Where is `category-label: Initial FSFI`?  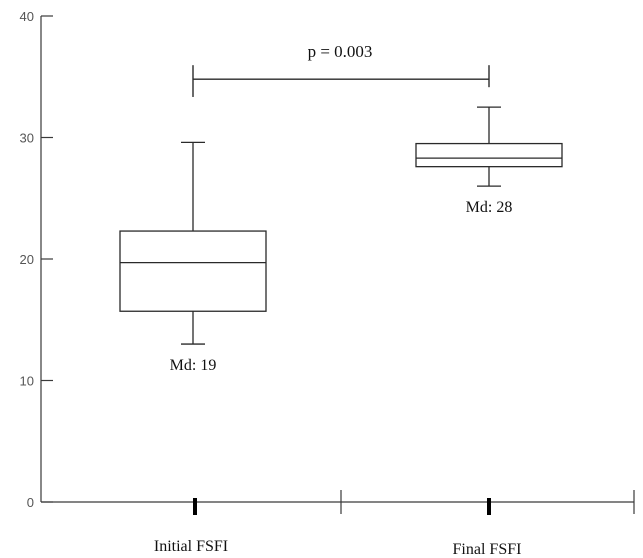 category-label: Initial FSFI is located at coordinates (191, 546).